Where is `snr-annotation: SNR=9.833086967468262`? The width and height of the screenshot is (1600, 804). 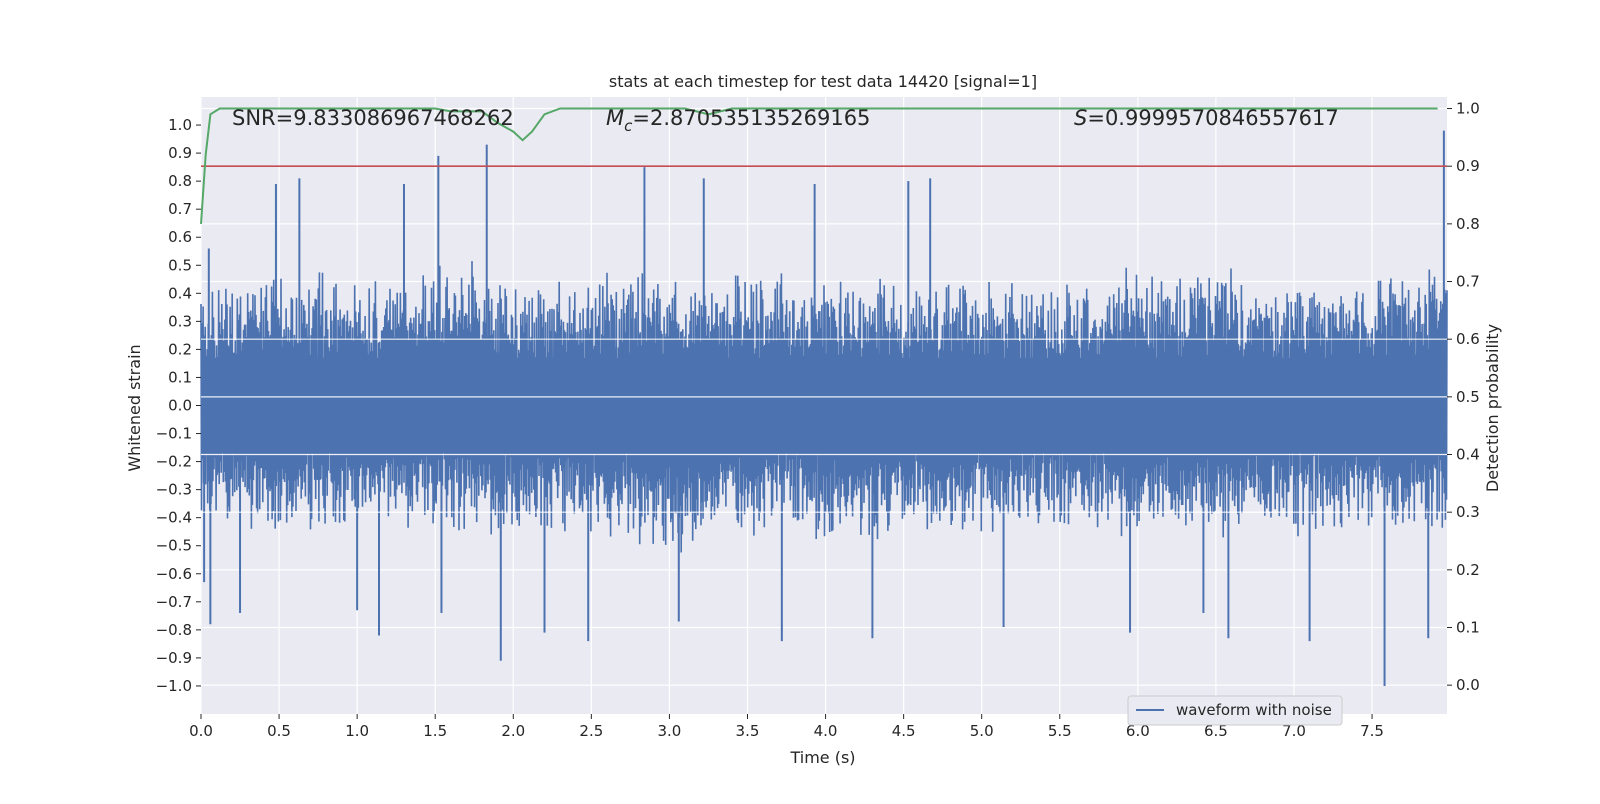
snr-annotation: SNR=9.833086967468262 is located at coordinates (373, 118).